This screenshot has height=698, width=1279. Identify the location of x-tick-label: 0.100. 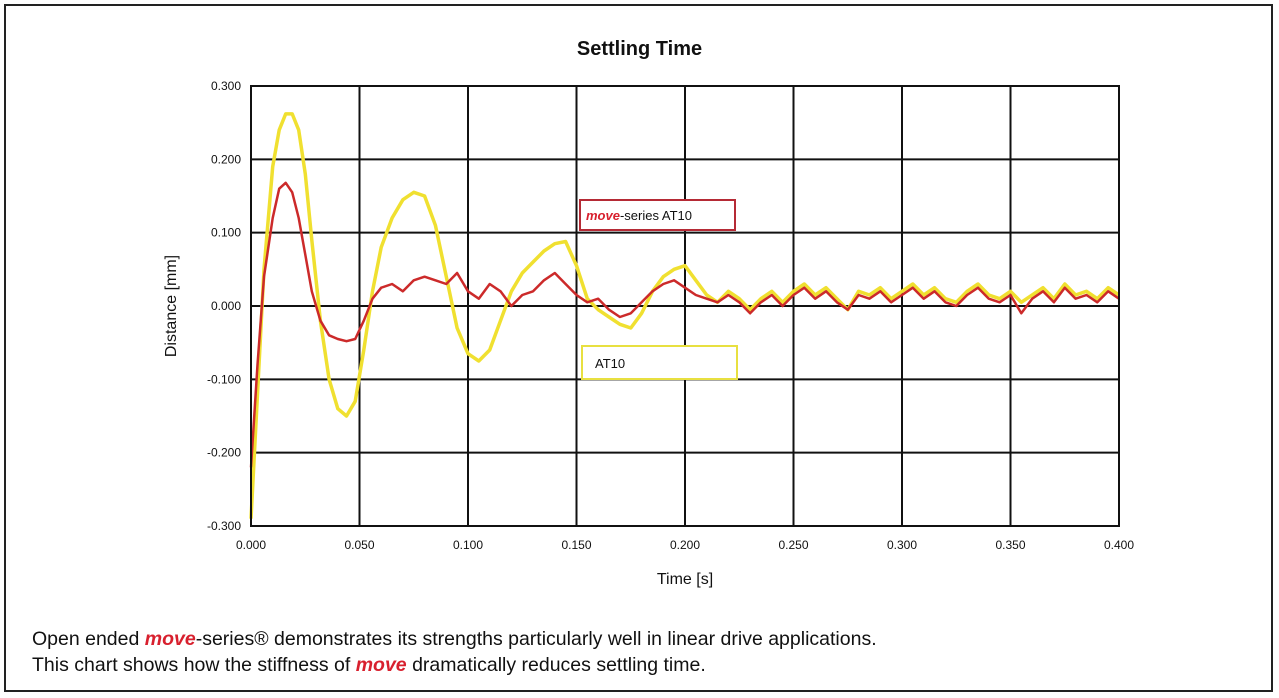
(468, 545).